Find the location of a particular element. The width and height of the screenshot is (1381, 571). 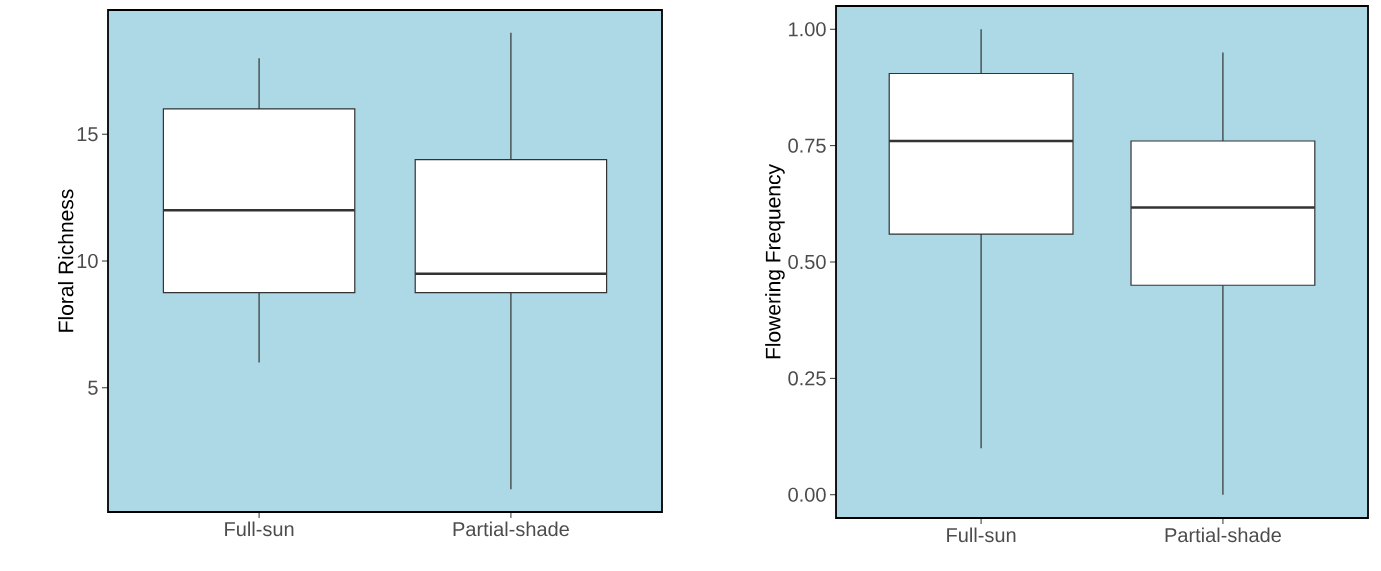

y-tick-label: 5 is located at coordinates (93, 387).